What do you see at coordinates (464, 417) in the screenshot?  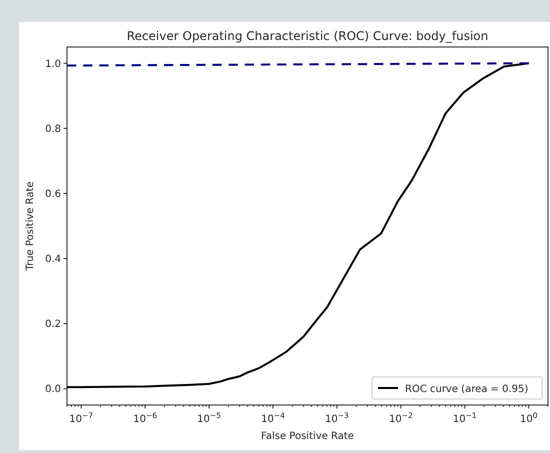 I see `x-tick-label: 10$^{−1}$` at bounding box center [464, 417].